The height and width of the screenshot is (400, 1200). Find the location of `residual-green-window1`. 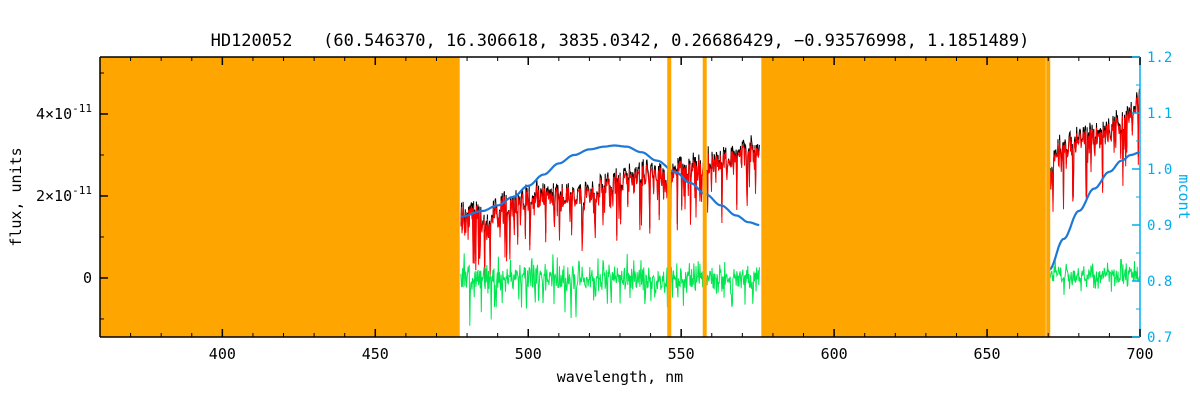

residual-green-window1 is located at coordinates (610, 290).